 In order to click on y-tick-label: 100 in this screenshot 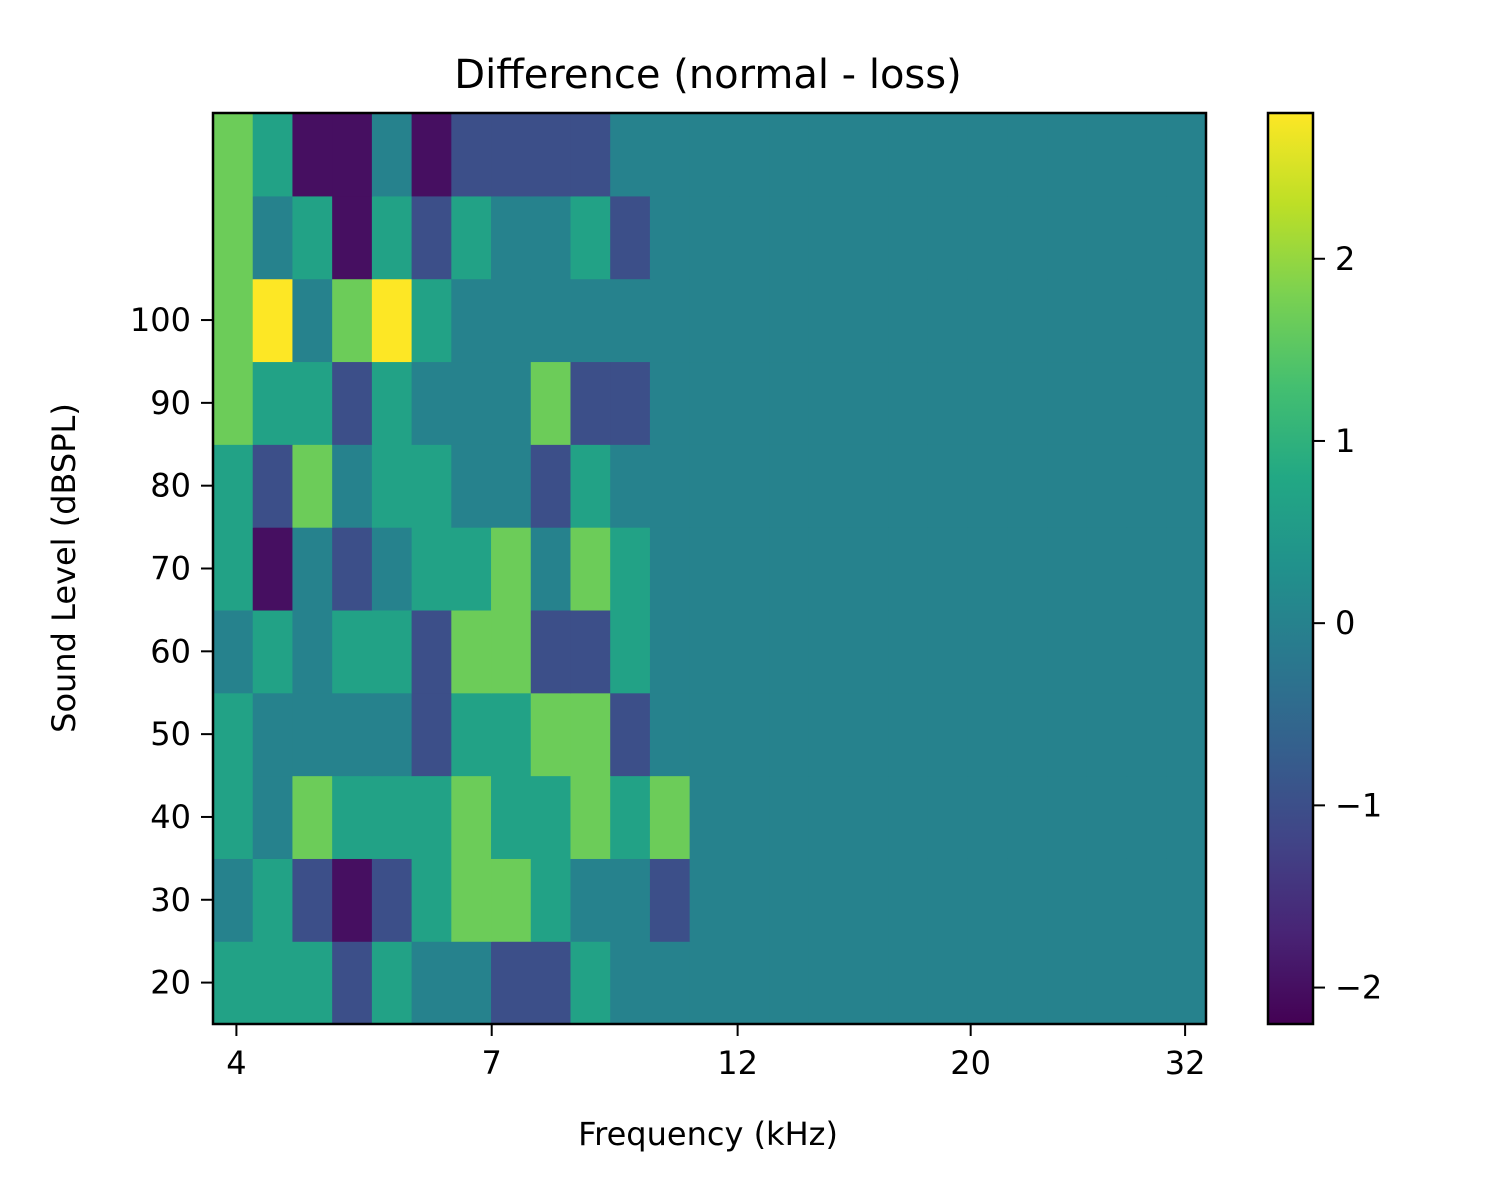, I will do `click(160, 320)`.